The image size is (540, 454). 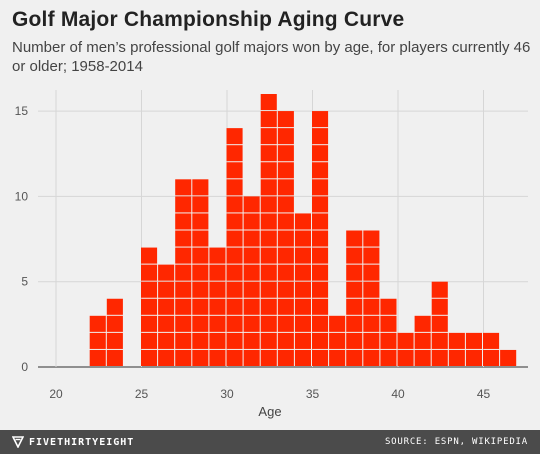 What do you see at coordinates (269, 411) in the screenshot?
I see `x-axis-label: Age` at bounding box center [269, 411].